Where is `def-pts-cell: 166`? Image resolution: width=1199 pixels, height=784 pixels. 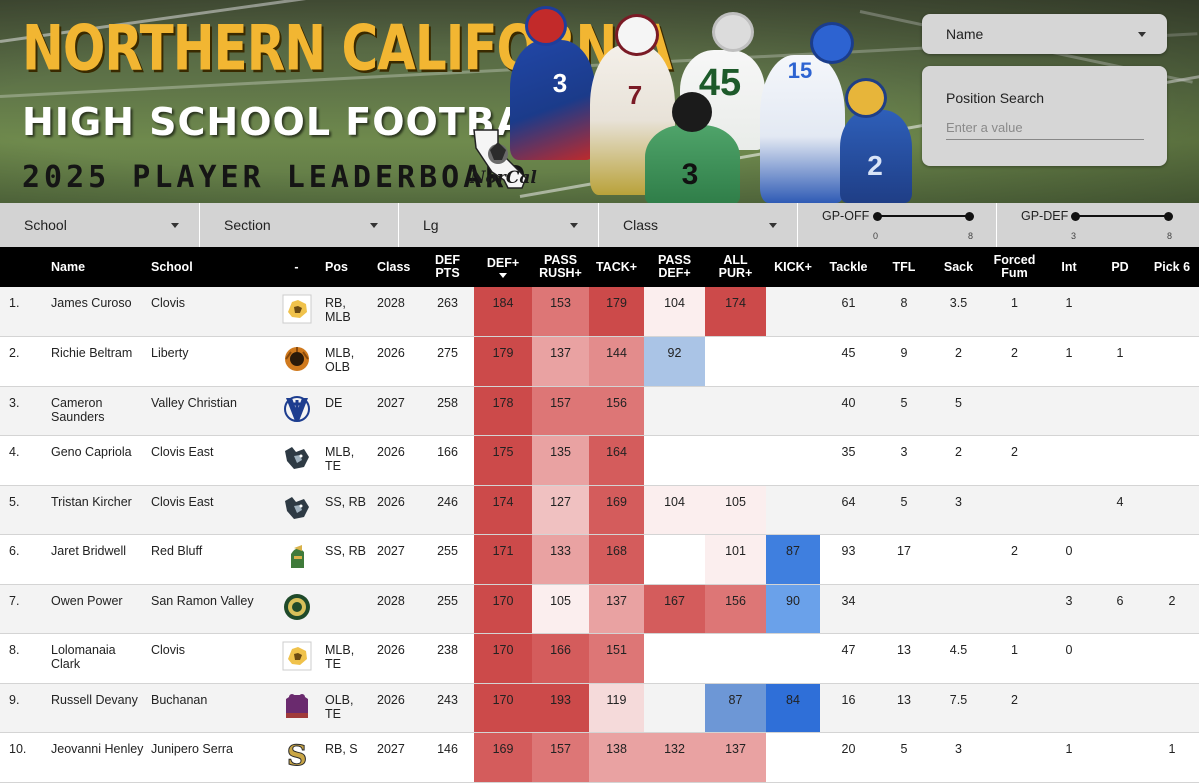 def-pts-cell: 166 is located at coordinates (447, 460).